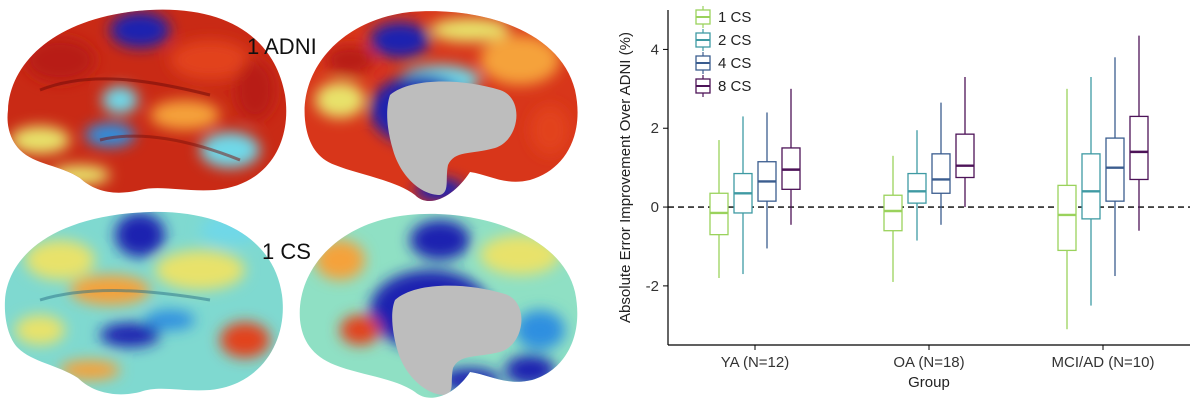 This screenshot has height=414, width=1200. What do you see at coordinates (929, 382) in the screenshot?
I see `x-axis-title: Group` at bounding box center [929, 382].